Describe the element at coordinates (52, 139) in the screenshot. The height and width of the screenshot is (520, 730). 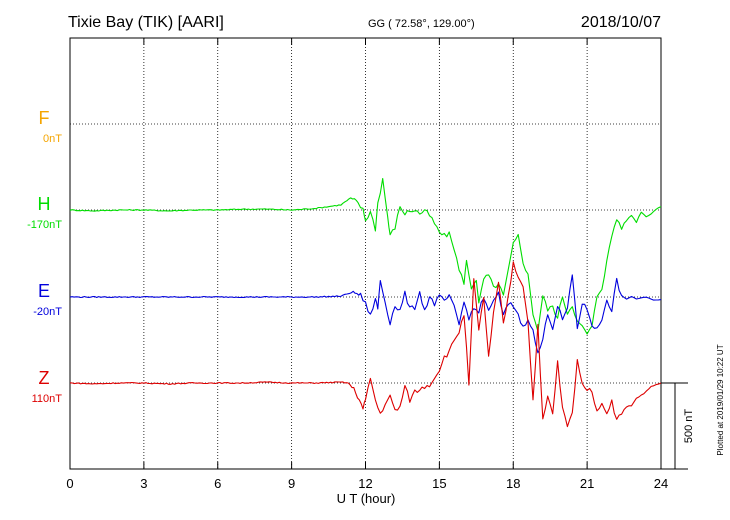
I see `baseline-label-f: 0nT` at that location.